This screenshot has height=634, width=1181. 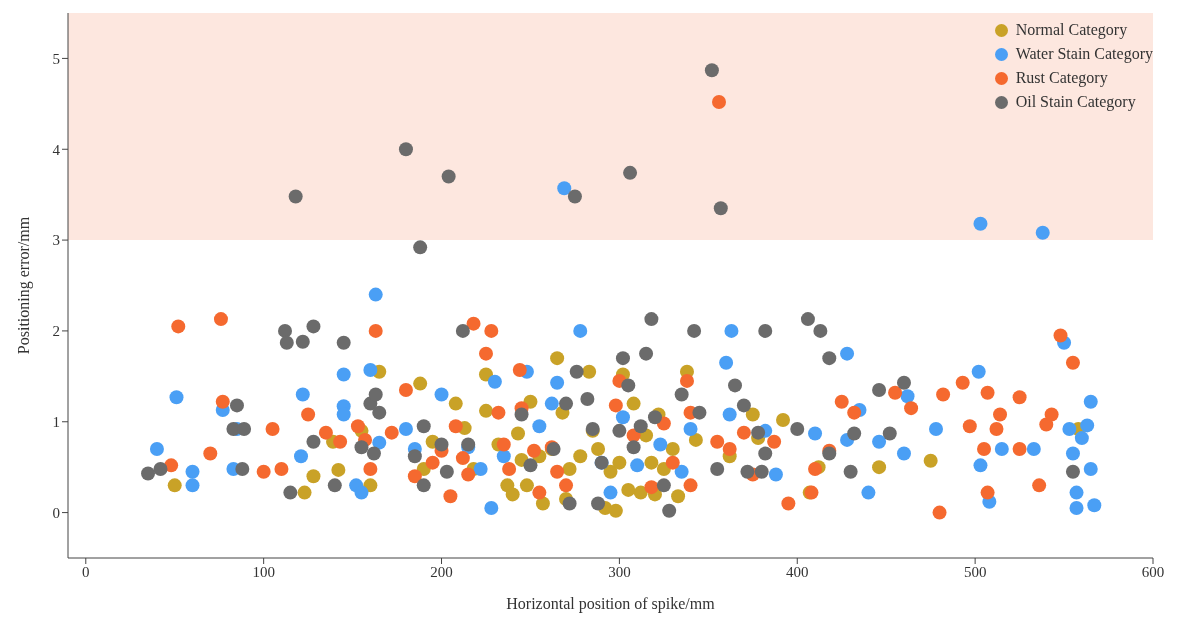 What do you see at coordinates (1153, 571) in the screenshot?
I see `x-tick-label: 600` at bounding box center [1153, 571].